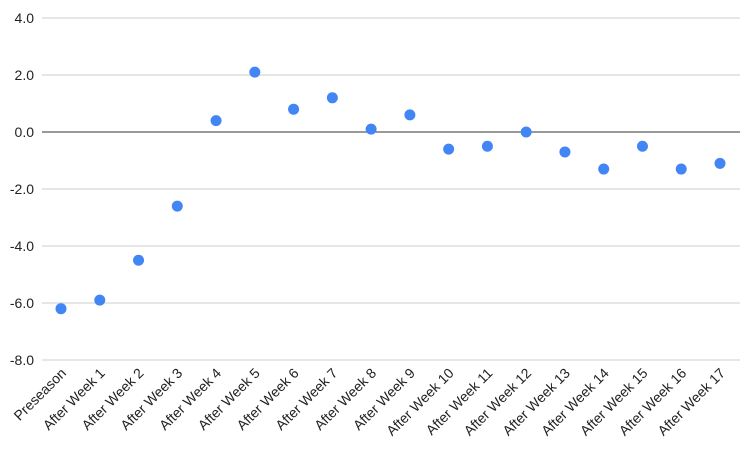 The image size is (752, 460). I want to click on y-tick-label: -2.0, so click(22, 189).